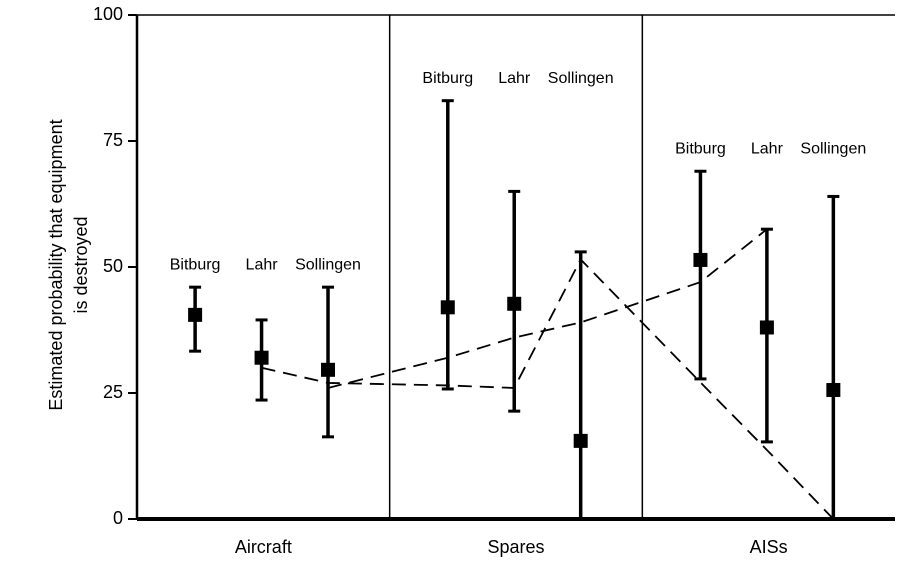  Describe the element at coordinates (263, 547) in the screenshot. I see `group-label: Aircraft` at that location.